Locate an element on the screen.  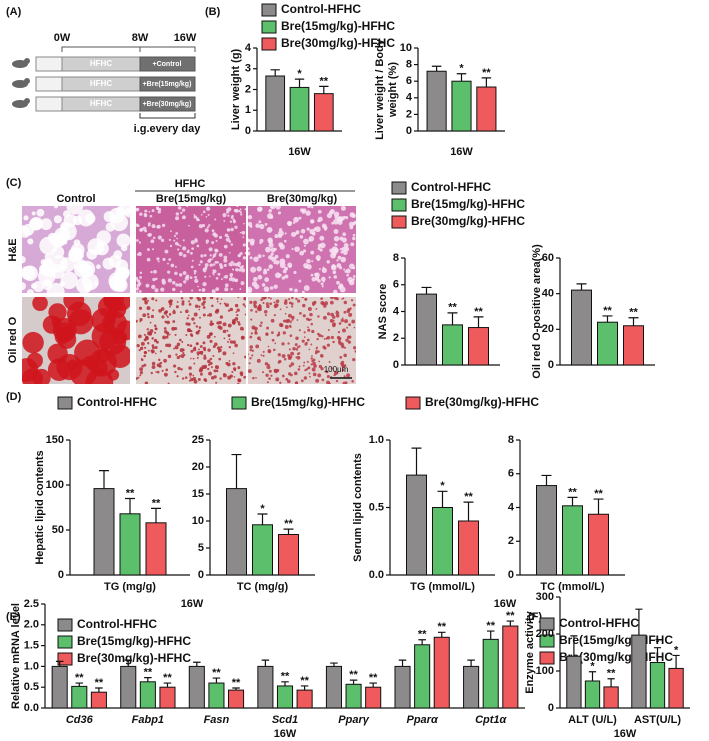
y-tick-label: 200 is located at coordinates (545, 634).